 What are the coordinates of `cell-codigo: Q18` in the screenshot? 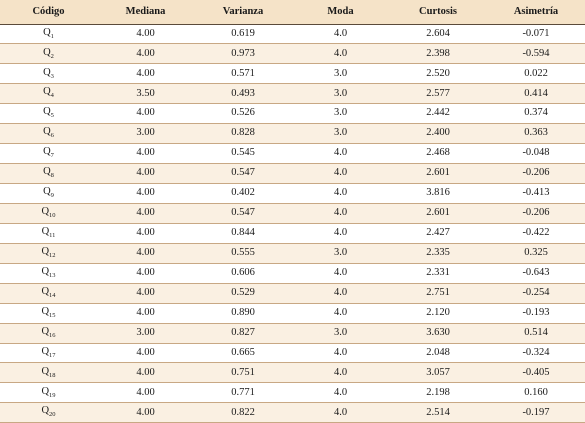 It's located at (48, 373).